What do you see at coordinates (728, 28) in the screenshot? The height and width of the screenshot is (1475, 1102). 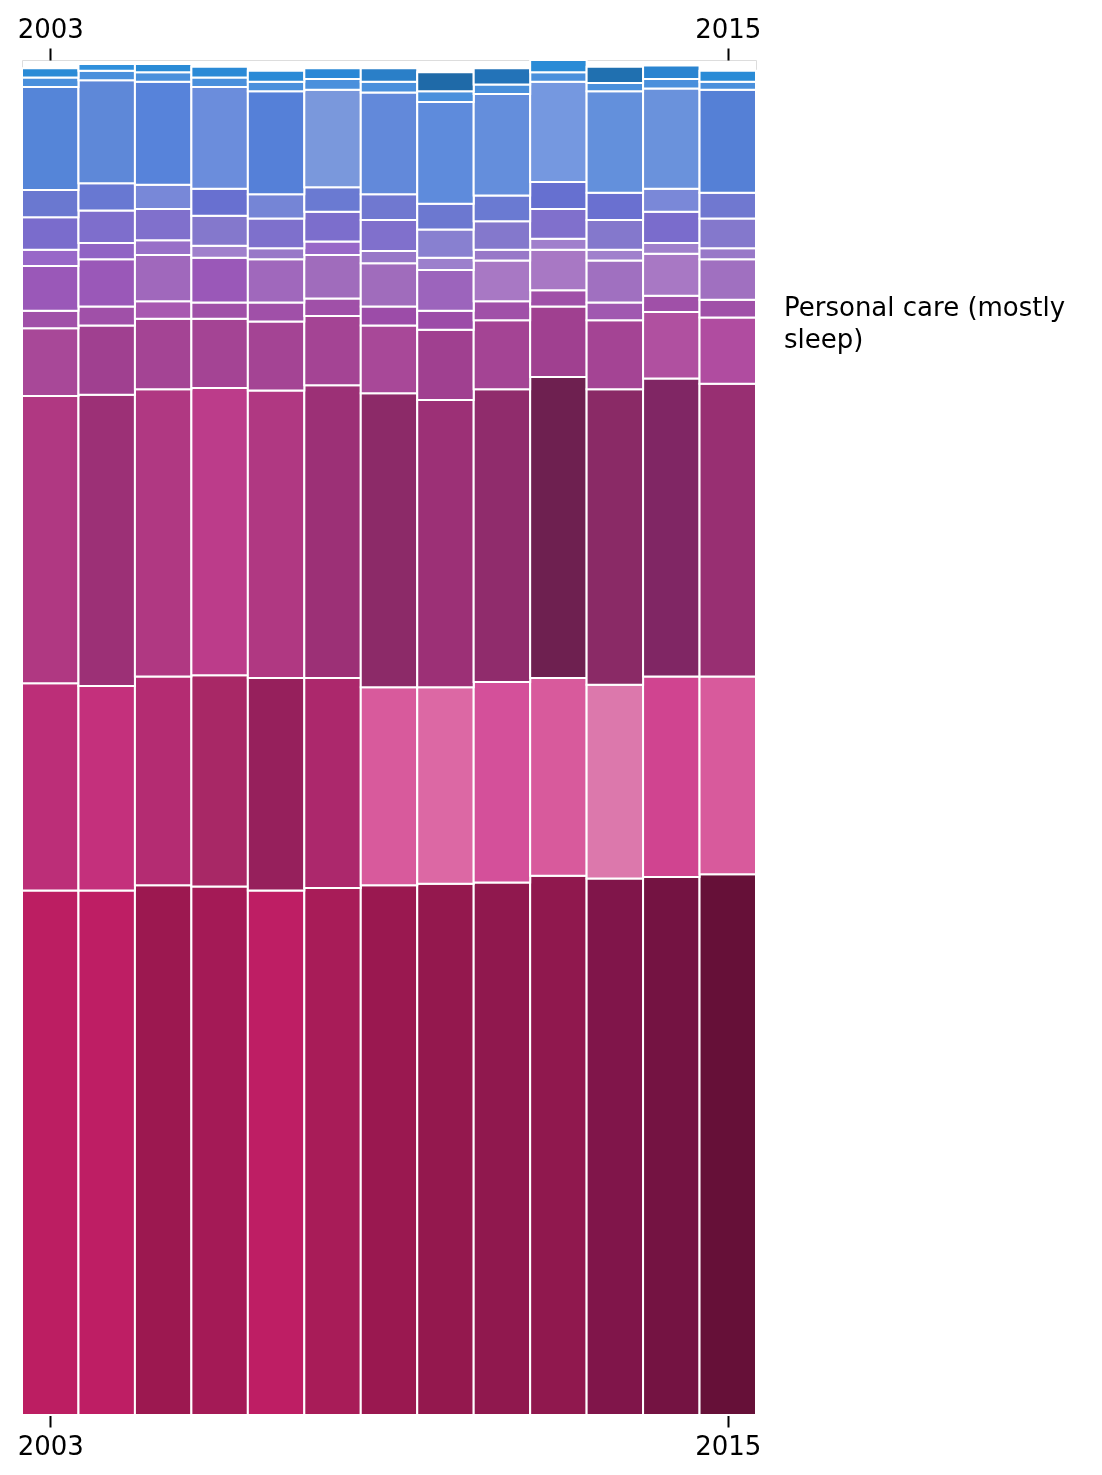 I see `x2-tick-label: 2015` at bounding box center [728, 28].